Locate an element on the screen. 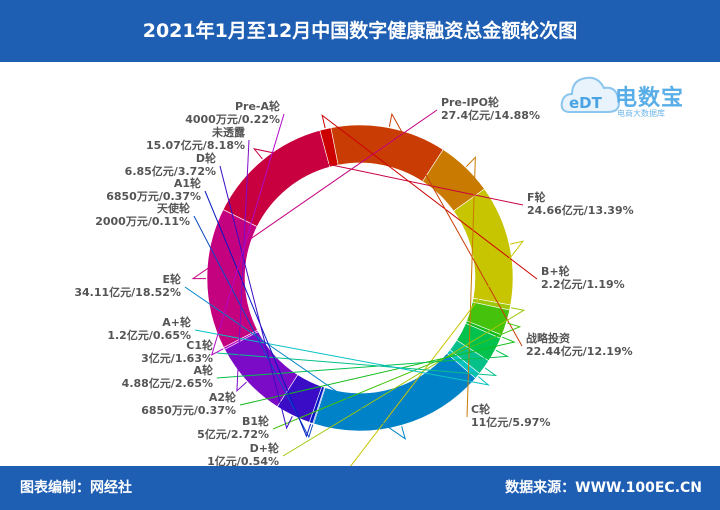  footer-compiler: 图表编制：网经社 is located at coordinates (76, 488).